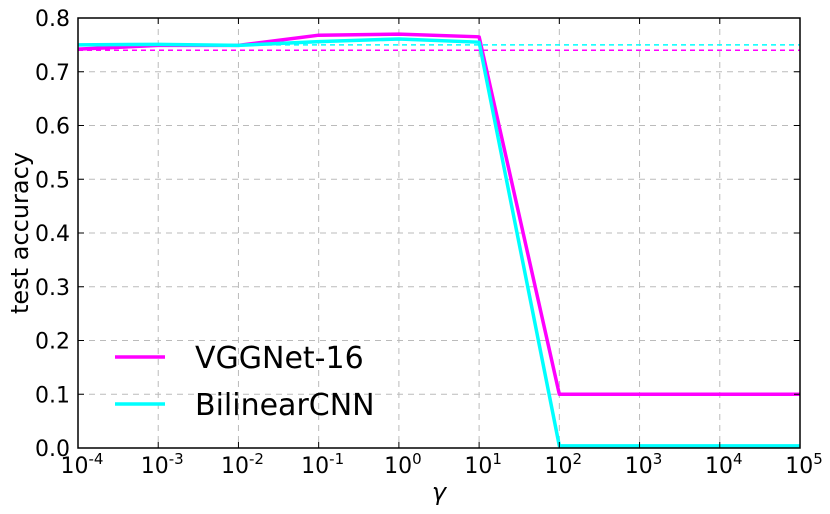 The image size is (830, 514). Describe the element at coordinates (52, 73) in the screenshot. I see `y-tick-label: 0.7` at that location.